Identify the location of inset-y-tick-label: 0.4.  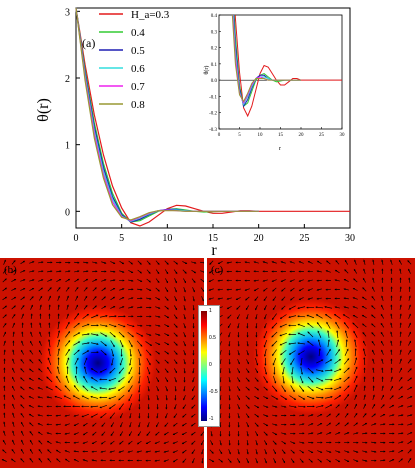
(214, 16).